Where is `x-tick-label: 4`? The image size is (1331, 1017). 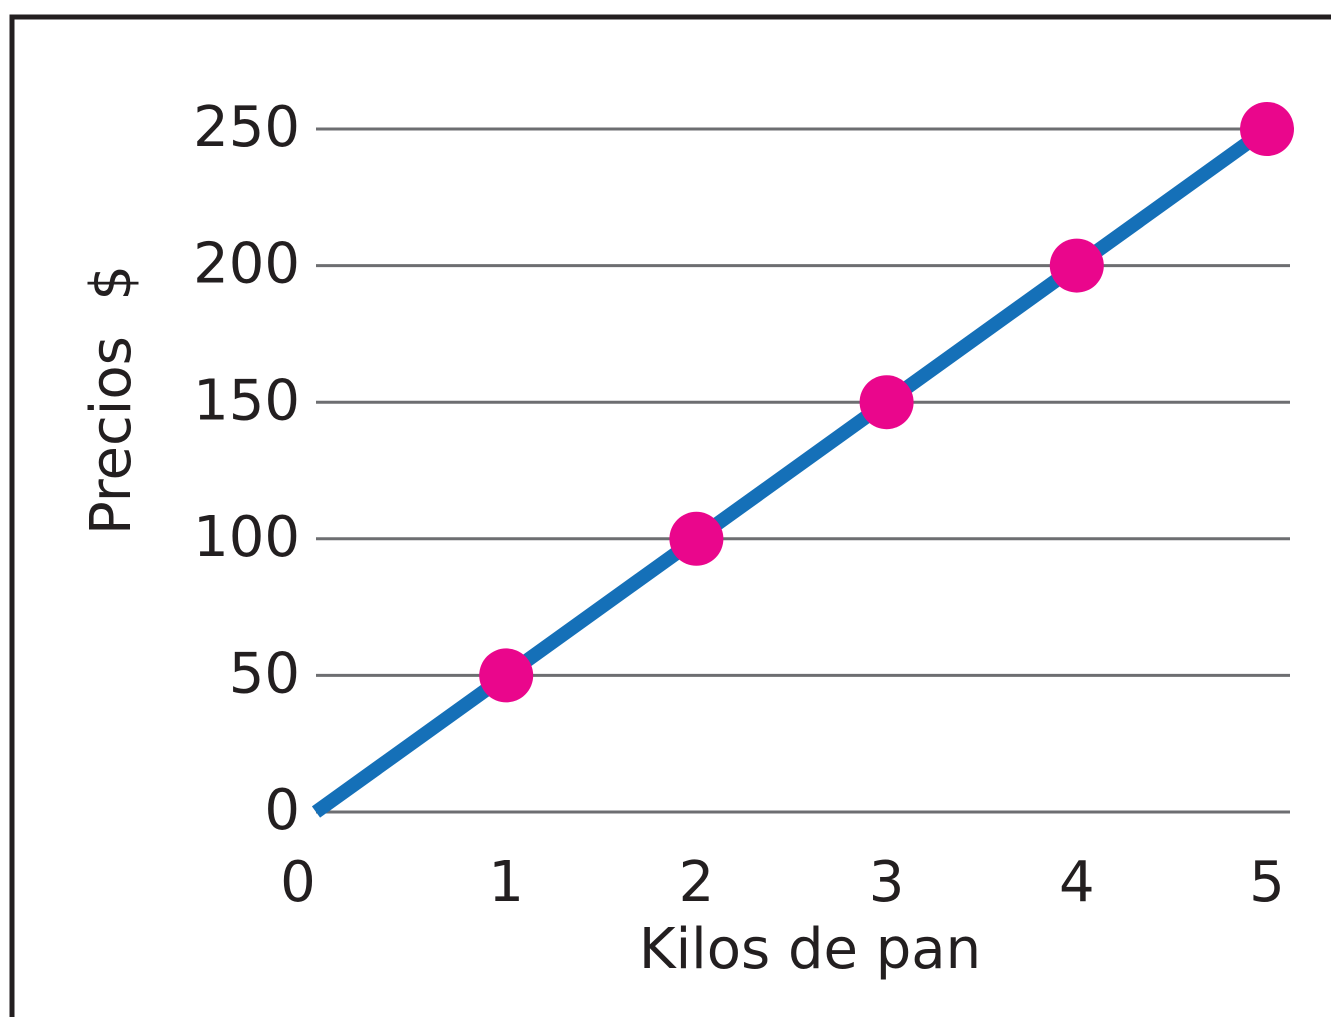 x-tick-label: 4 is located at coordinates (1077, 882).